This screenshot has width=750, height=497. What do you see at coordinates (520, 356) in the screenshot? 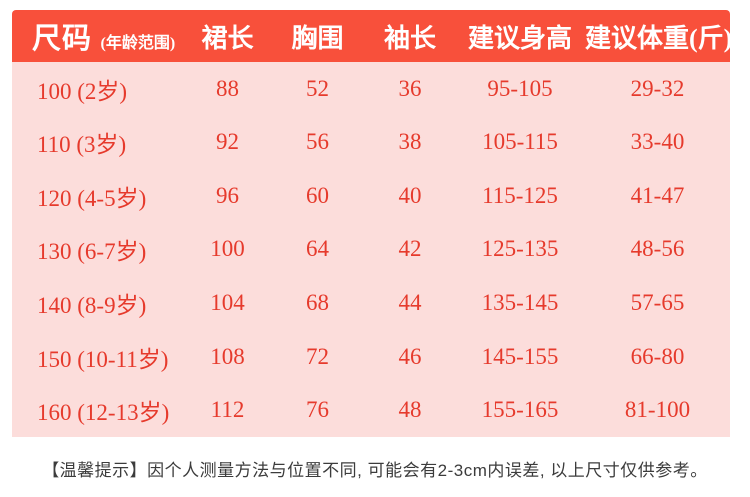
I see `cell-suggested-height: 145-155` at bounding box center [520, 356].